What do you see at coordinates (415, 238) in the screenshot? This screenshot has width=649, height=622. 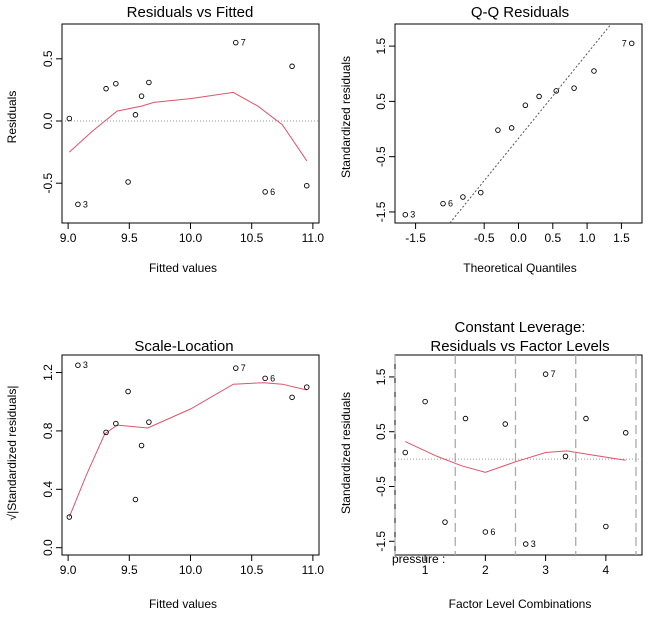 I see `x-tick-label: -1.5` at bounding box center [415, 238].